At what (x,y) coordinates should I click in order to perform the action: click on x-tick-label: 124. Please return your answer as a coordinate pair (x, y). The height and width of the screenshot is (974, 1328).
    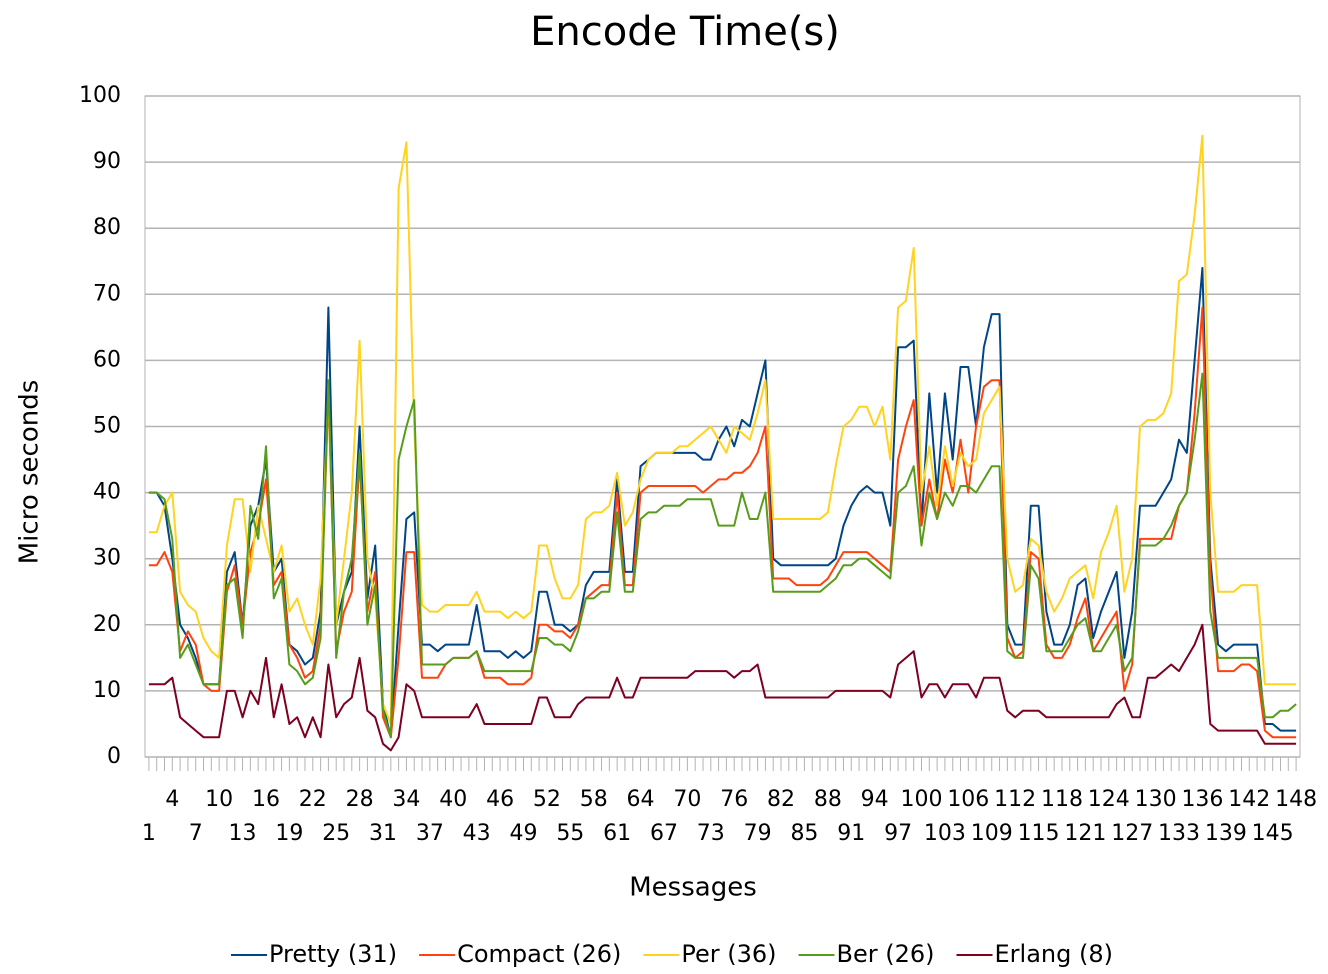
    Looking at the image, I should click on (1109, 799).